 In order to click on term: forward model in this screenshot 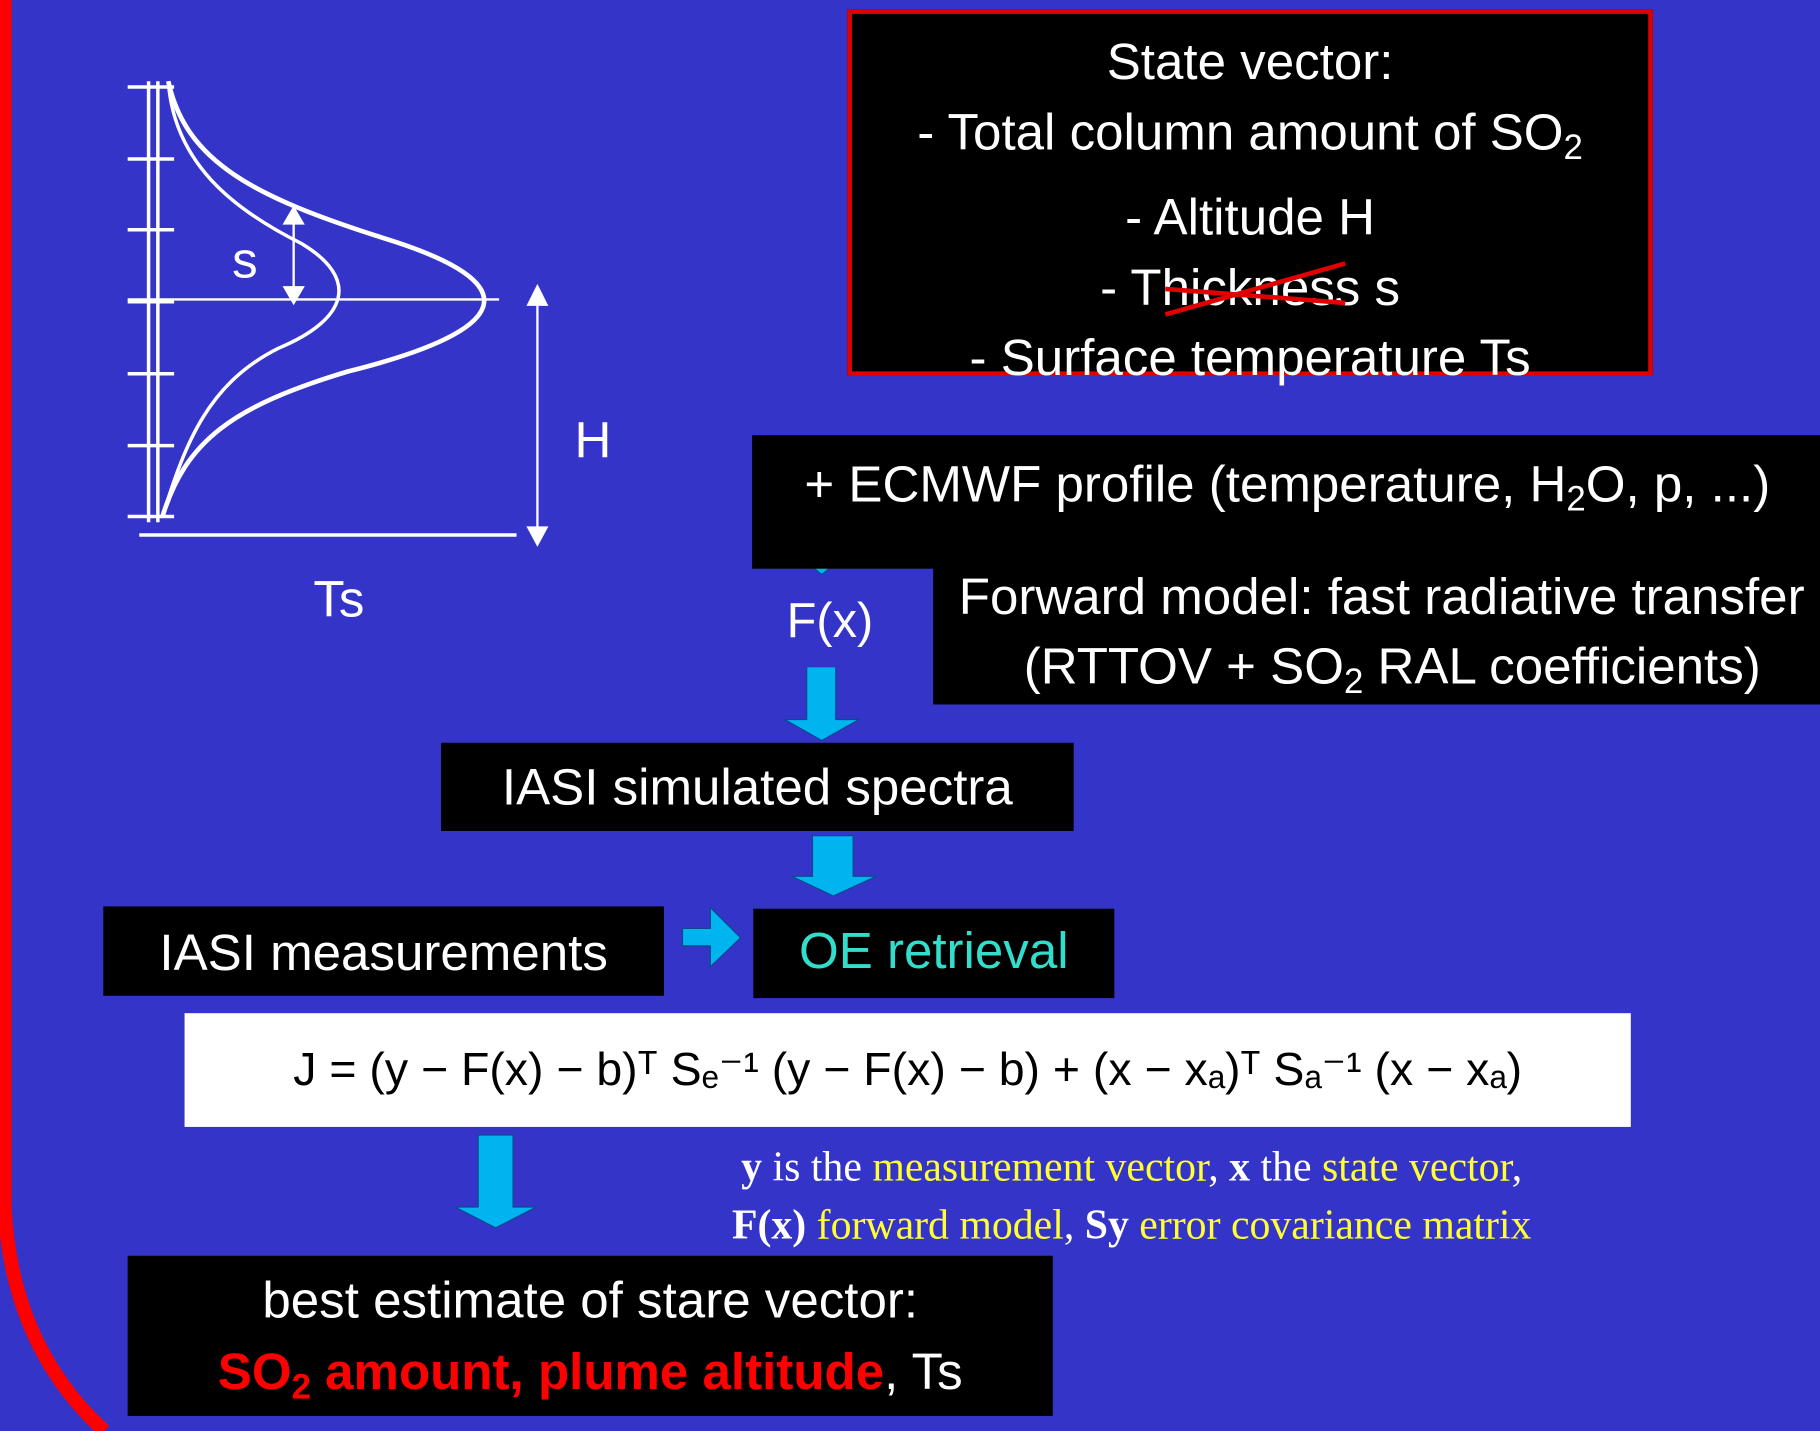, I will do `click(940, 1224)`.